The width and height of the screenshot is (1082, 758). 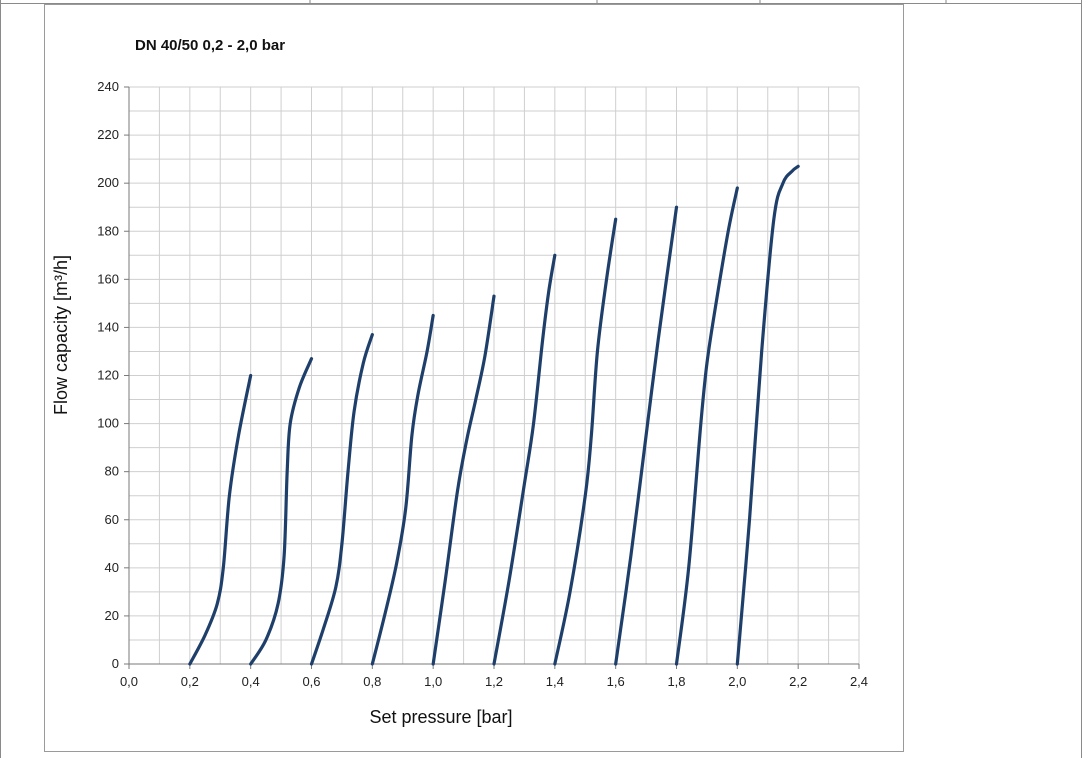 What do you see at coordinates (108, 326) in the screenshot?
I see `y-tick-label: 140` at bounding box center [108, 326].